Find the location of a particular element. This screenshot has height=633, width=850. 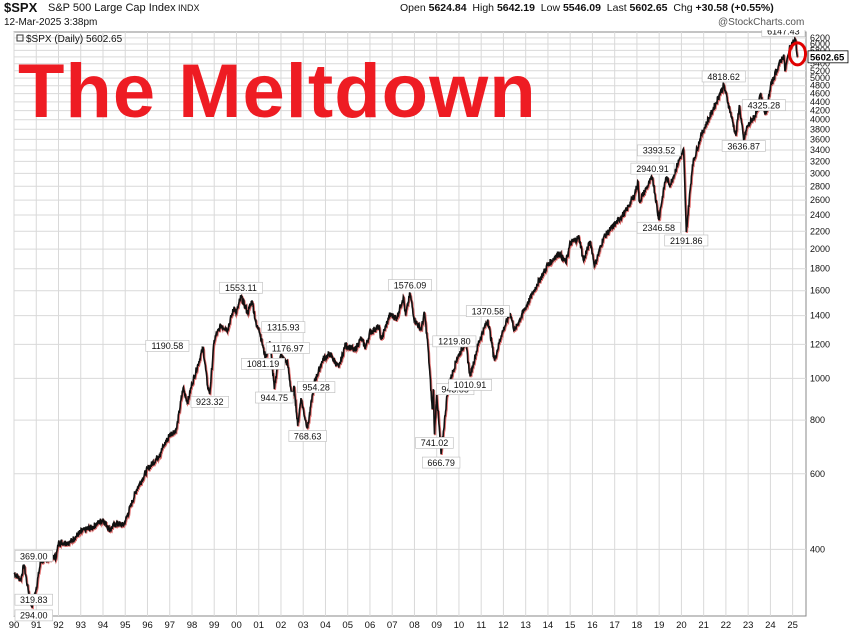

x-tick-label: 13 is located at coordinates (525, 625).